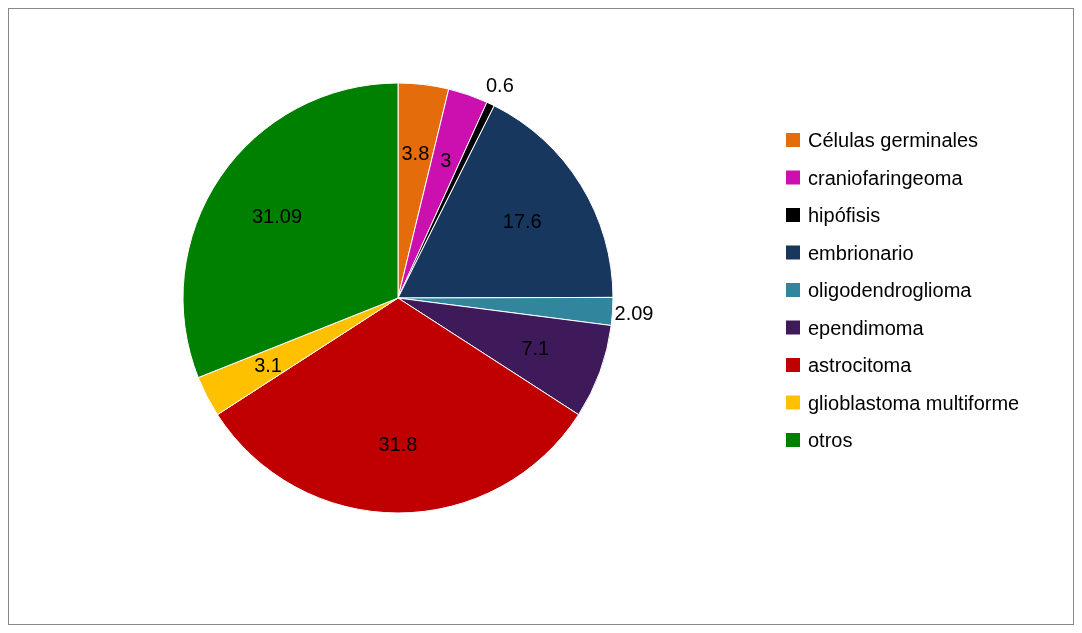  I want to click on data-label: 7.1, so click(535, 348).